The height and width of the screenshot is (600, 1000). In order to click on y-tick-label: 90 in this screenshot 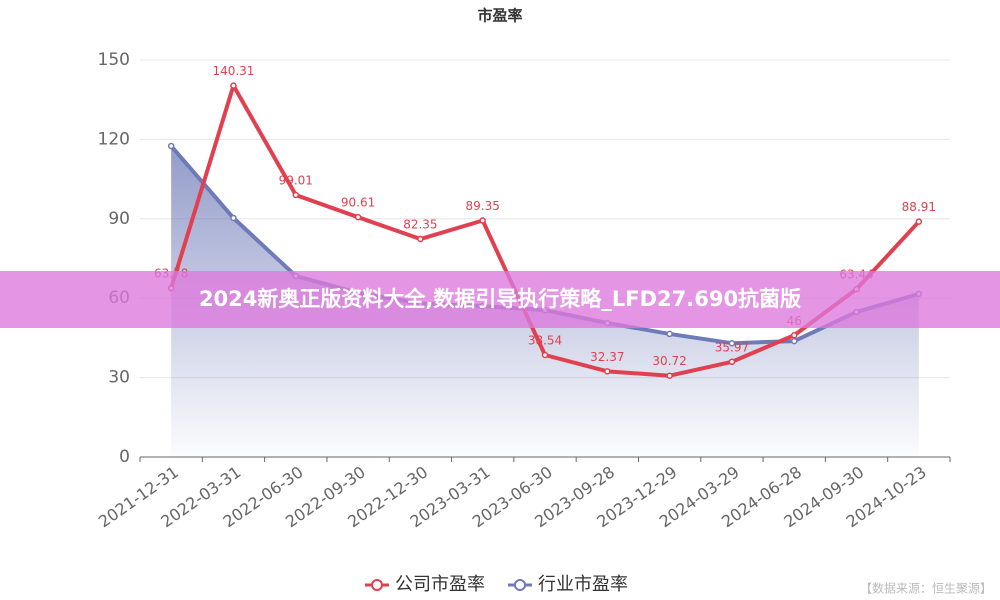, I will do `click(119, 219)`.